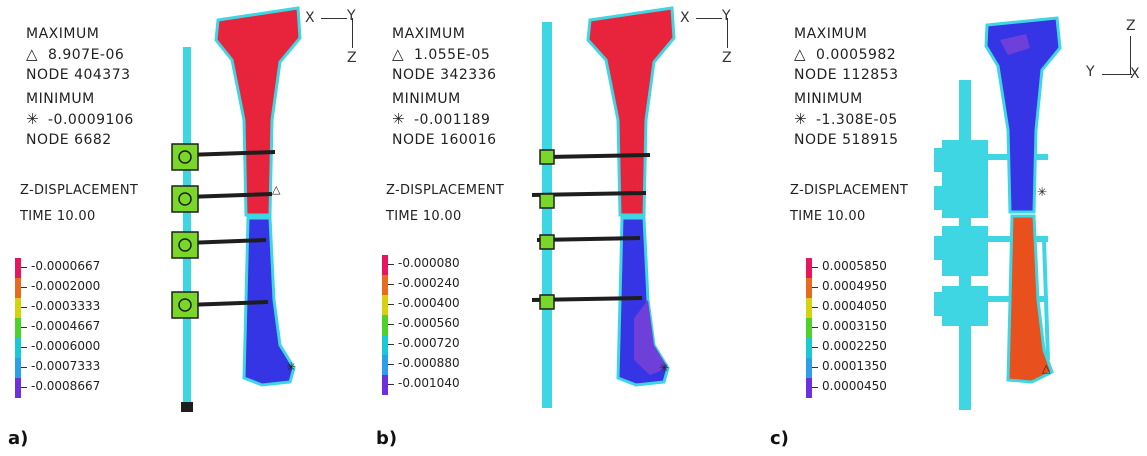 This screenshot has width=1147, height=456. I want to click on fixator-model-a: △ ✳, so click(236, 209).